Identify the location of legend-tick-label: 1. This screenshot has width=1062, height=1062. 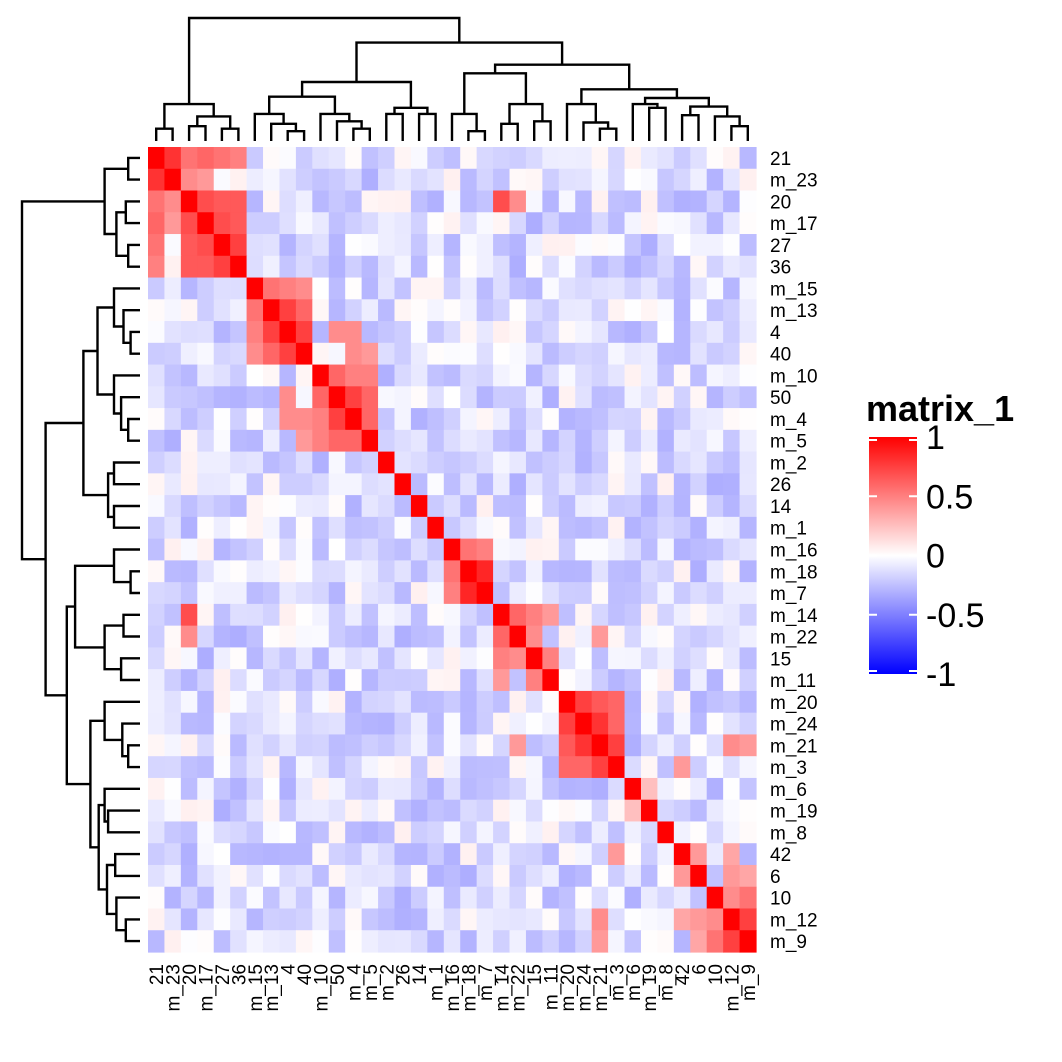
(935, 438).